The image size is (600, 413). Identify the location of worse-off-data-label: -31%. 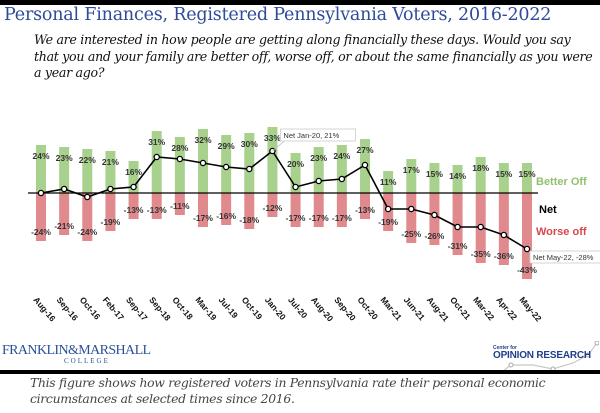
(458, 246).